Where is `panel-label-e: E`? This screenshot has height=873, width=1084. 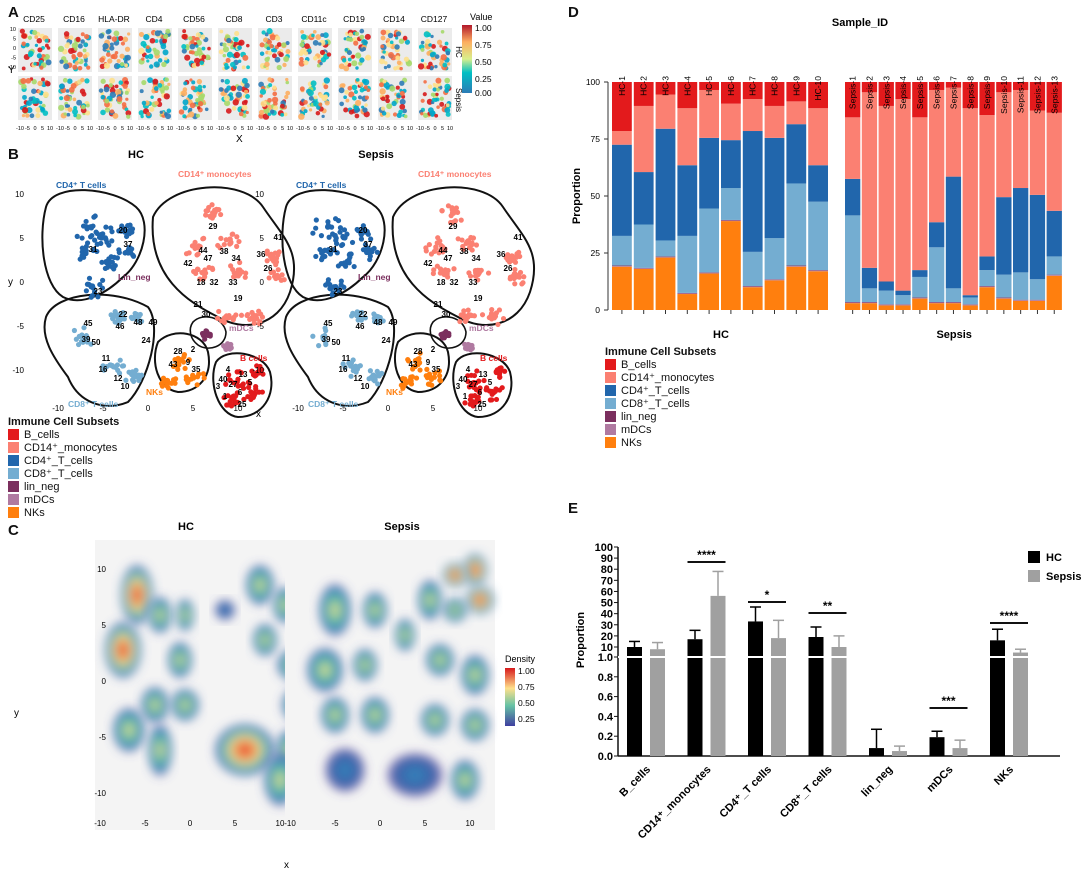
panel-label-e: E is located at coordinates (573, 508).